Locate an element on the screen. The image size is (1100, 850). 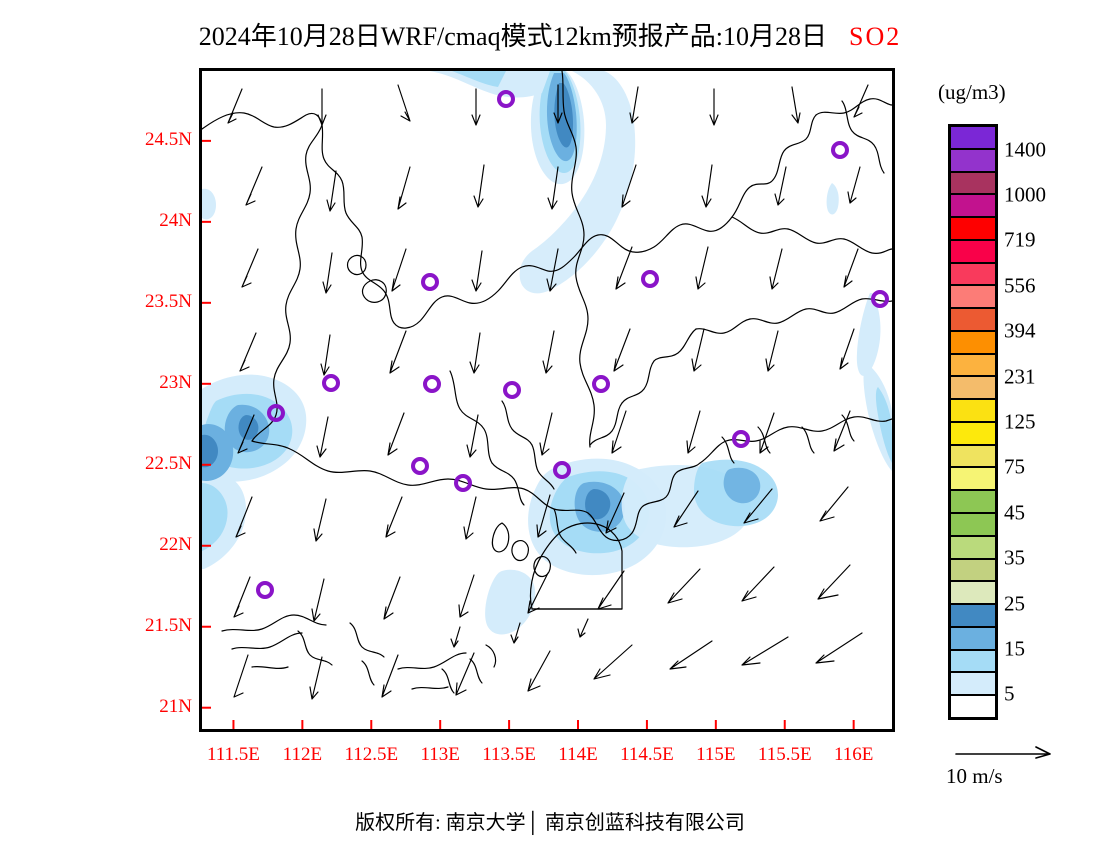
longitude-tick-label: 112.5E is located at coordinates (371, 754).